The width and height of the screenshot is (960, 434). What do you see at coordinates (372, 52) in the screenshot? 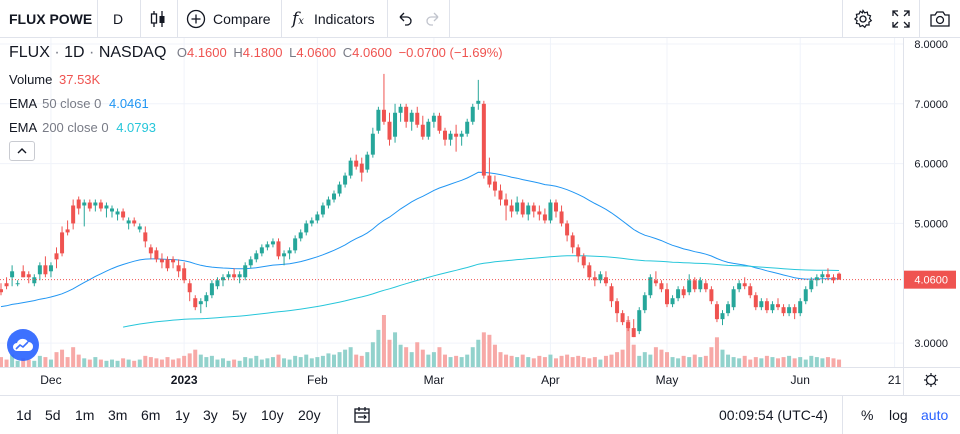
I see `close-value: 4.0600` at bounding box center [372, 52].